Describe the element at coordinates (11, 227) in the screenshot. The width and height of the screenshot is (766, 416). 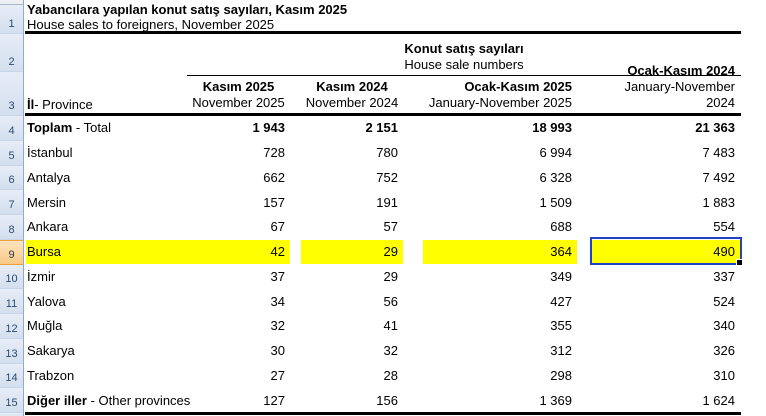
I see `row-header-8: 8` at that location.